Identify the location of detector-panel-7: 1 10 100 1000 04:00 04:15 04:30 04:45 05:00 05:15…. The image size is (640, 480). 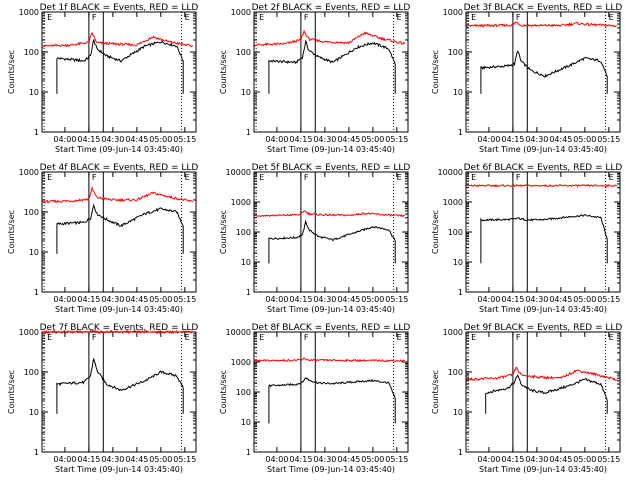
(102, 398).